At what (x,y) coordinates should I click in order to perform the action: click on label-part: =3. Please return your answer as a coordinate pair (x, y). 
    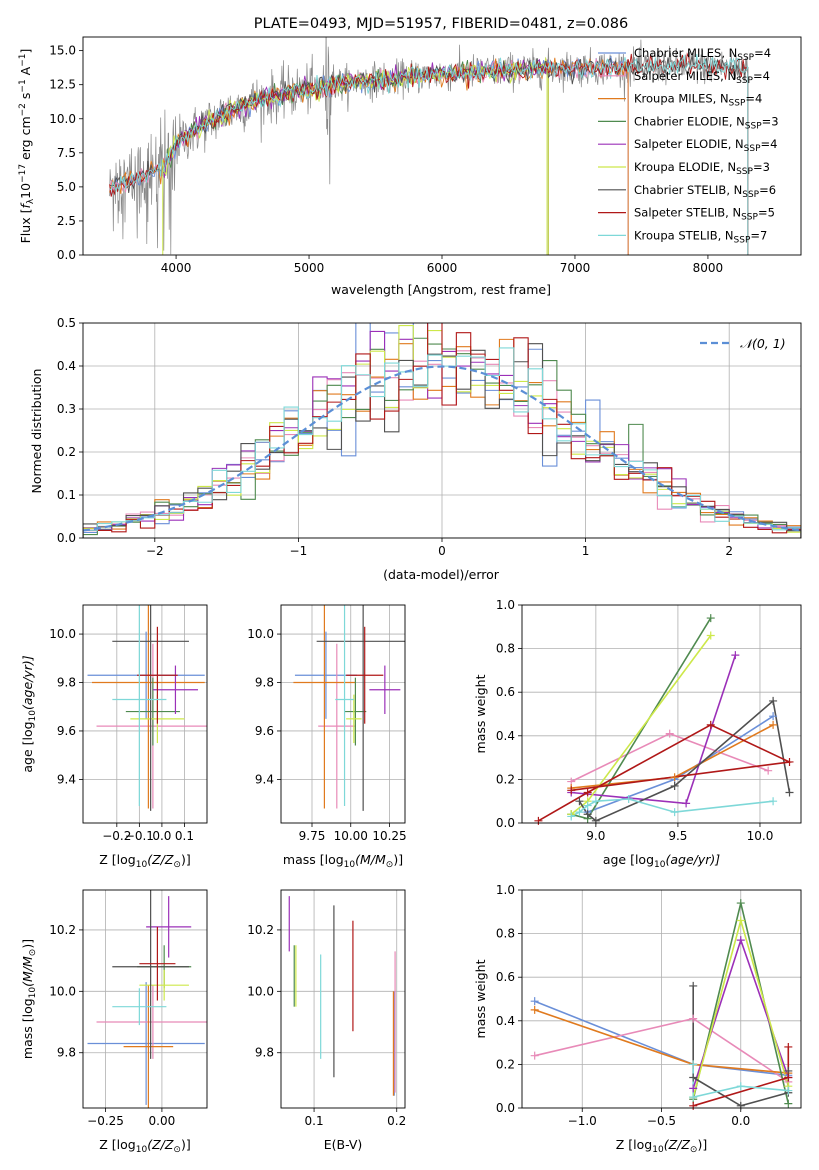
    Looking at the image, I should click on (770, 121).